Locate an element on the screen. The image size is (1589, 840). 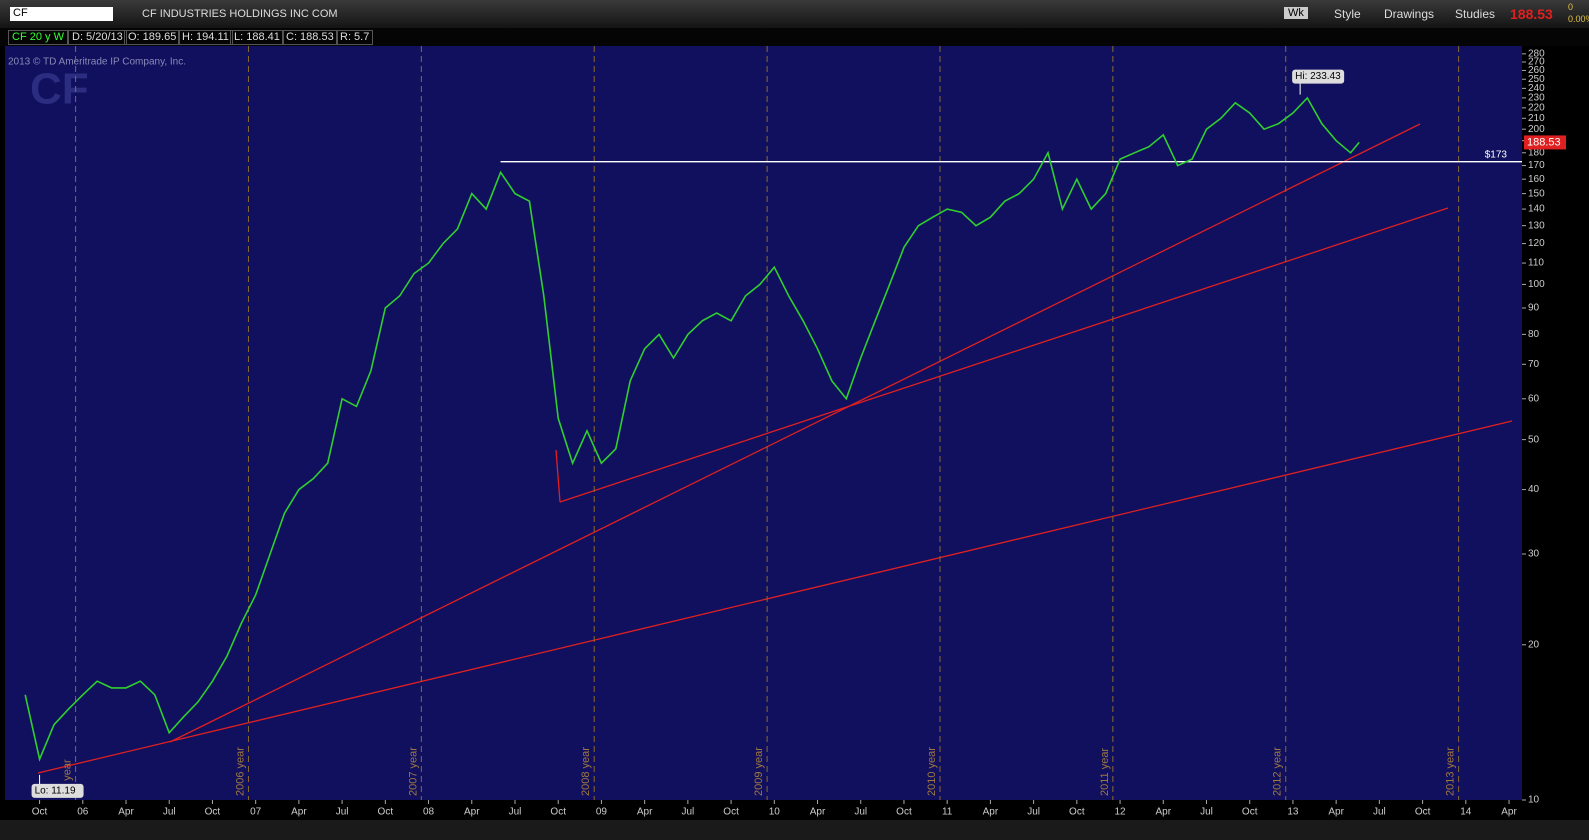
year-label: 2009 year is located at coordinates (759, 771).